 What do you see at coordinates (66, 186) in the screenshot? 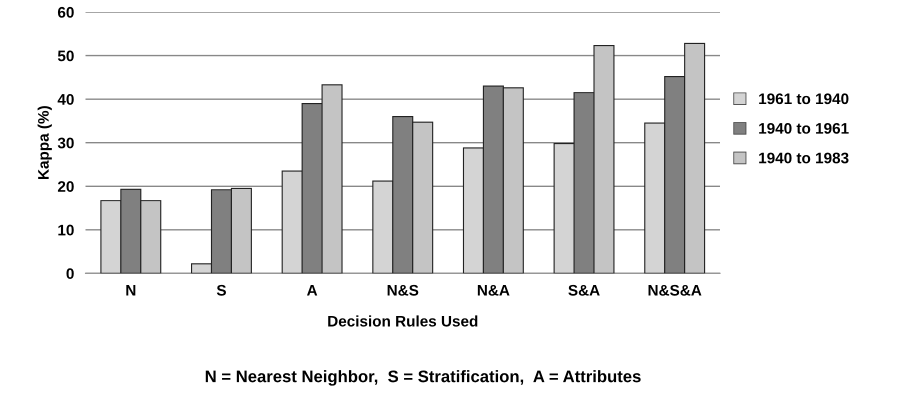
I see `y-tick-label: 20` at bounding box center [66, 186].